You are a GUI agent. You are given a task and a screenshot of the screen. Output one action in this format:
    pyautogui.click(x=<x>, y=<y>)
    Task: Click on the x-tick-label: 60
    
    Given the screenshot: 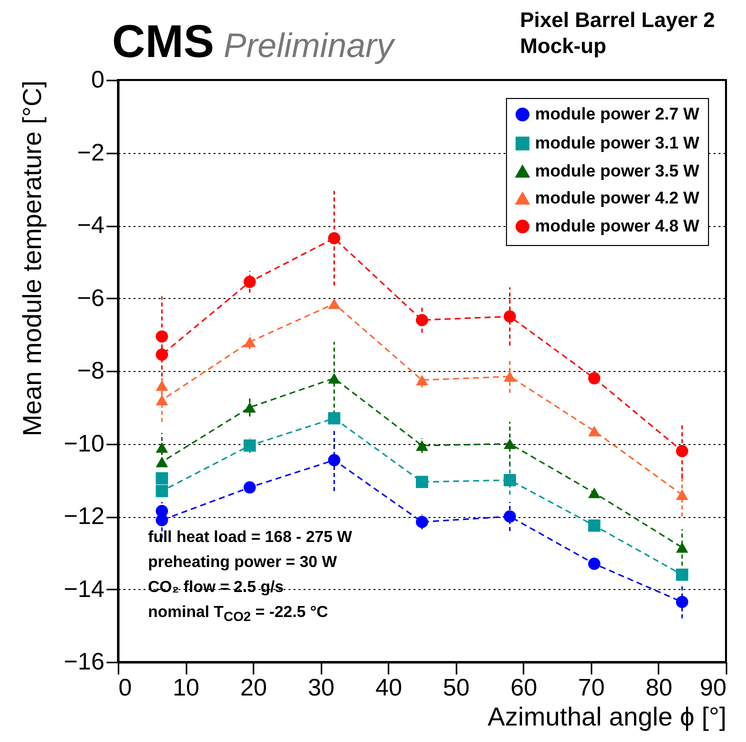 What is the action you would take?
    pyautogui.click(x=524, y=688)
    